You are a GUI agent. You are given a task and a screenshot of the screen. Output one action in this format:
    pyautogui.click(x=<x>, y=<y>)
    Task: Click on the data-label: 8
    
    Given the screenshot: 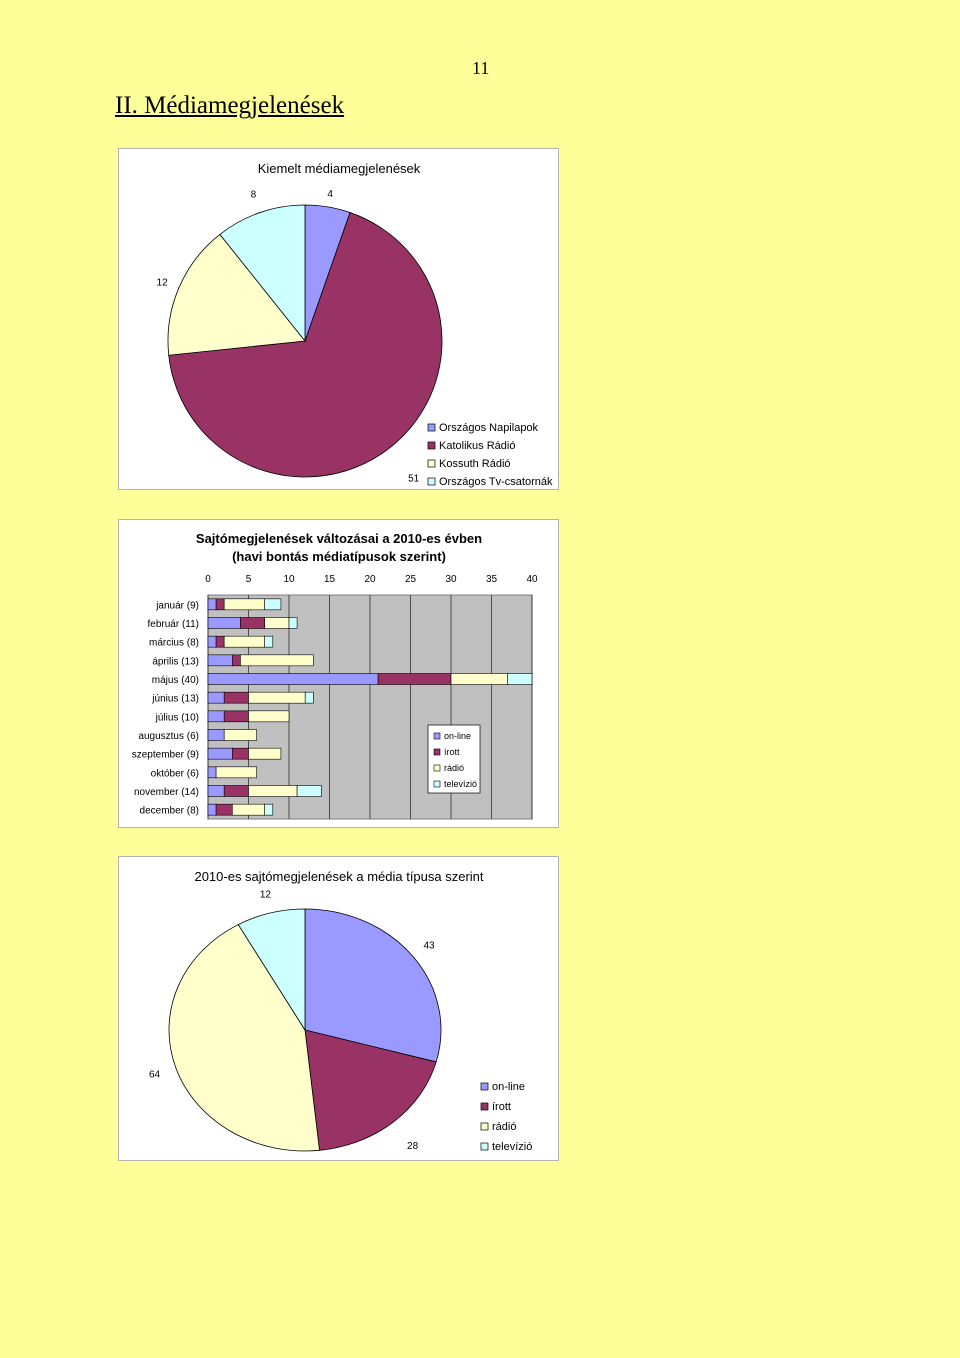 What is the action you would take?
    pyautogui.click(x=254, y=195)
    